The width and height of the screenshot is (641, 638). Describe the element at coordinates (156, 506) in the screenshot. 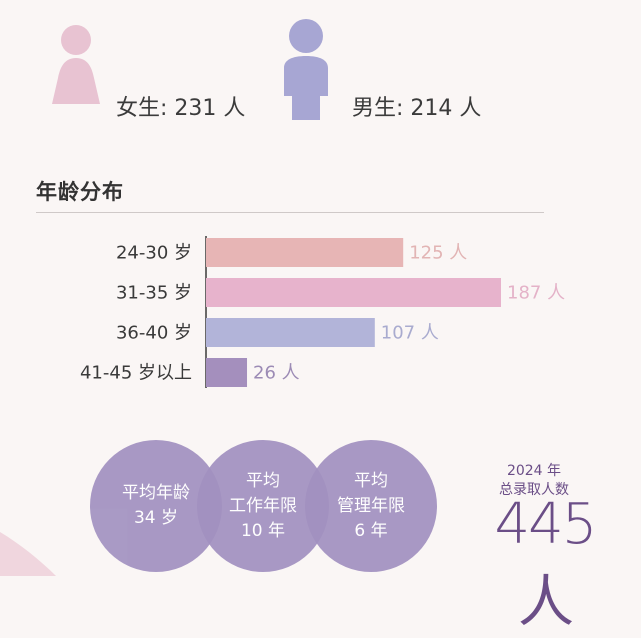

I see `avg-age-circle: 平均年龄 34 岁` at that location.